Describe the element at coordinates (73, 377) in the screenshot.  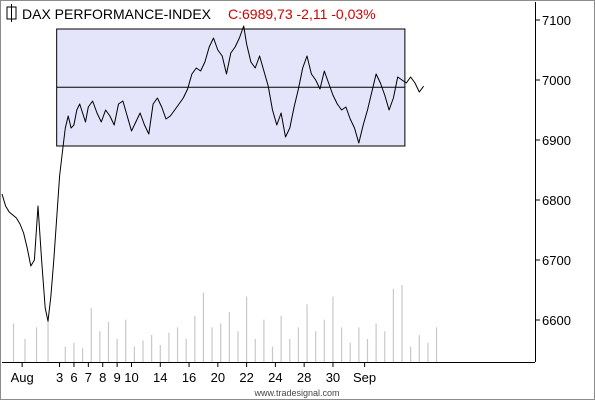
I see `x-tick-label: 6` at that location.